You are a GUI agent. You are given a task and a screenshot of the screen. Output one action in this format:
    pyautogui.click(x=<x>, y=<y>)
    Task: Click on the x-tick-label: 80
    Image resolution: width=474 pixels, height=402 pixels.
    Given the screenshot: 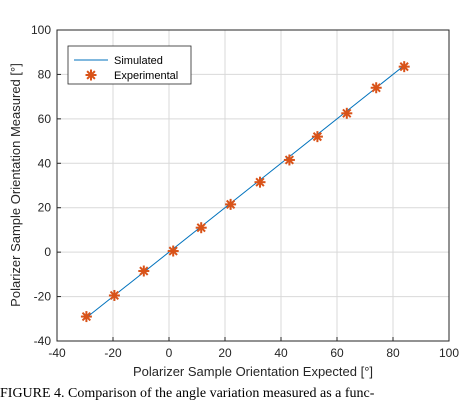 What is the action you would take?
    pyautogui.click(x=393, y=353)
    